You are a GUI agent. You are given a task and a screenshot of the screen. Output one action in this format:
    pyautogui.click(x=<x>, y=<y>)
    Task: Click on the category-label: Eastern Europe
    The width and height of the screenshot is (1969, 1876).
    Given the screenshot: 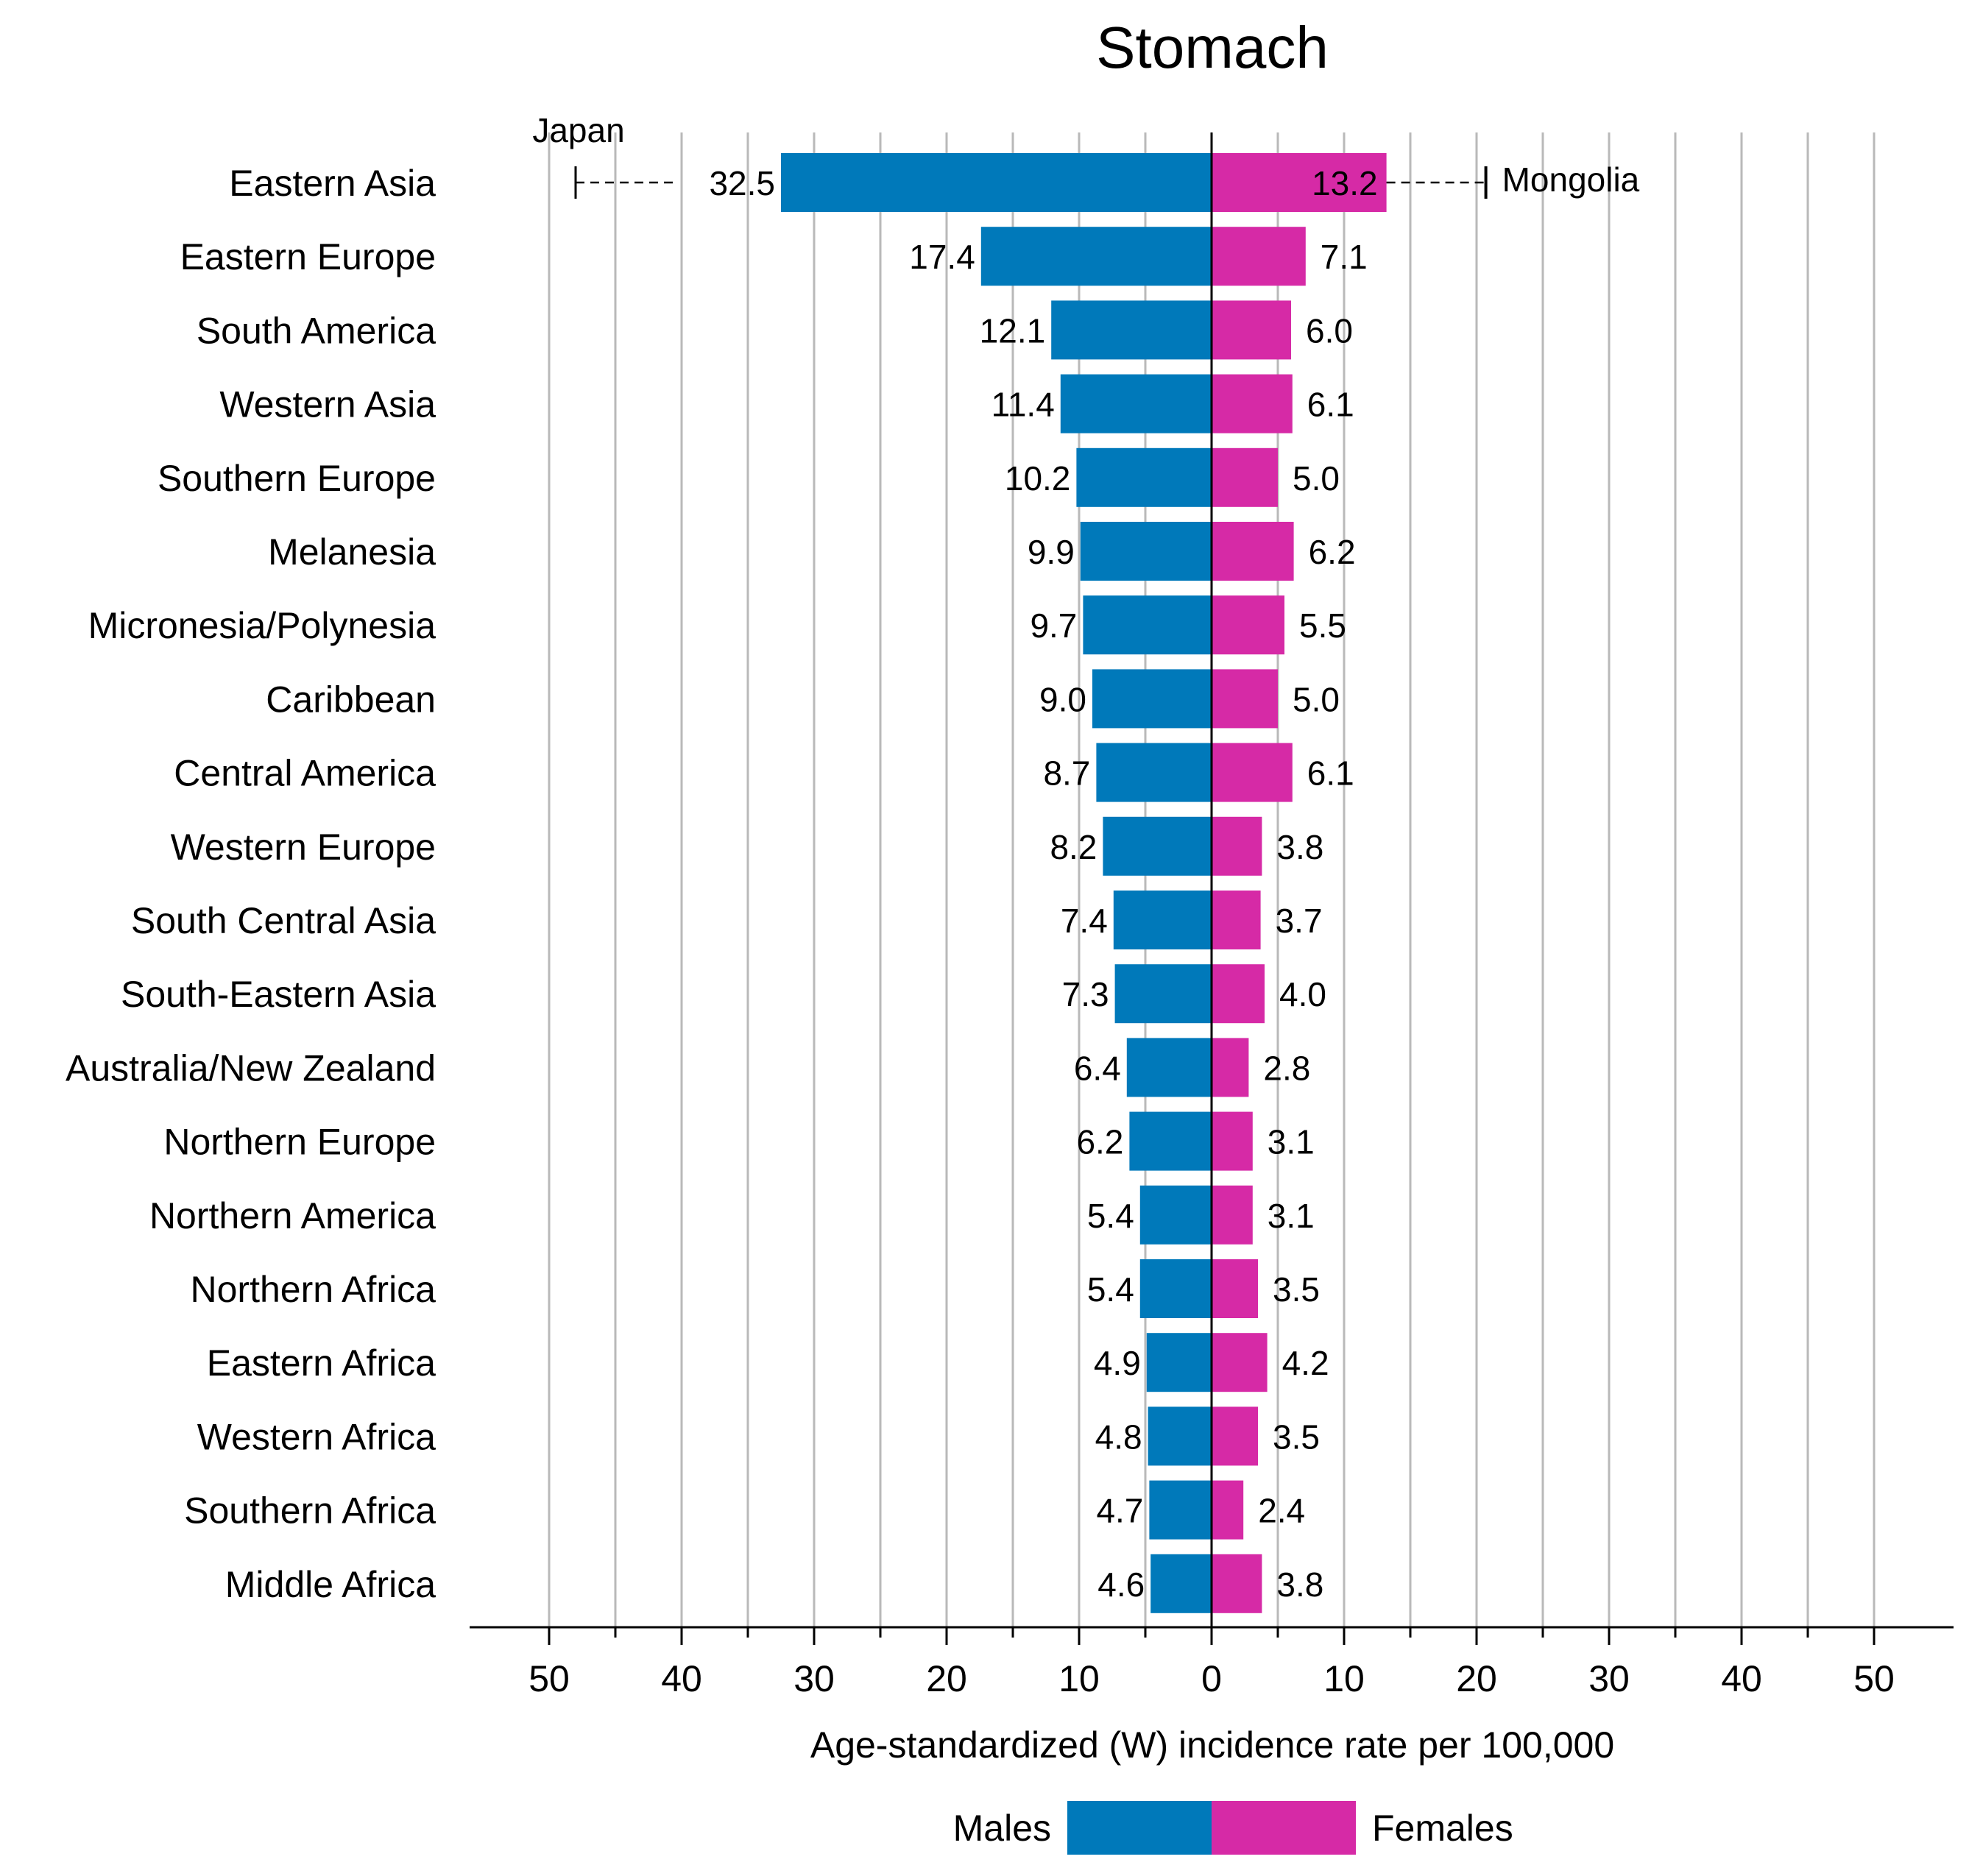 What is the action you would take?
    pyautogui.click(x=308, y=256)
    